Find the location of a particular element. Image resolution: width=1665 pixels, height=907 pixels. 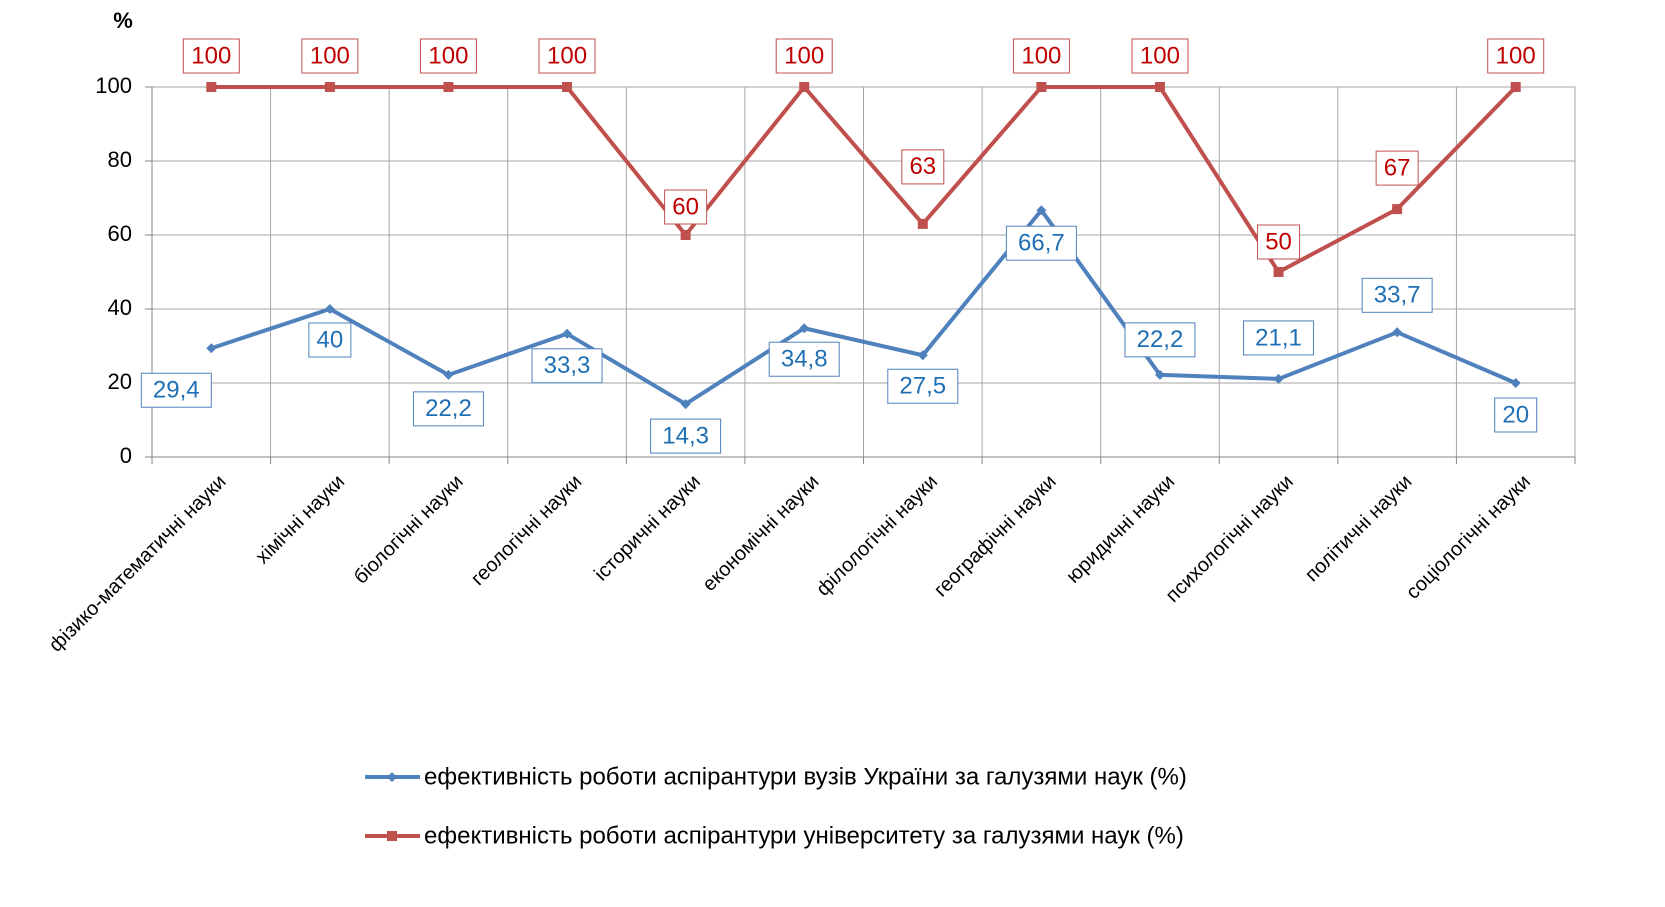

data-label: 33,7 is located at coordinates (1397, 295).